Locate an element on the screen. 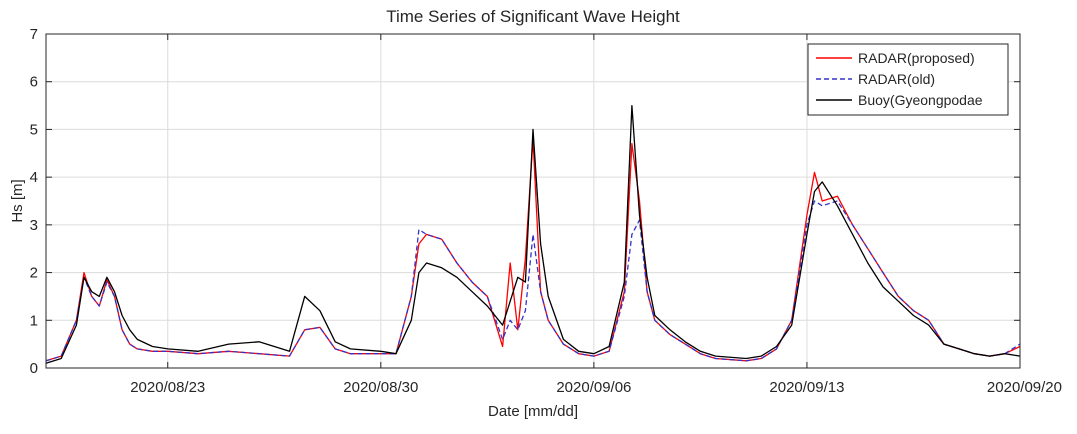 The image size is (1077, 434). x-axis-label: Date [mm/dd] is located at coordinates (533, 411).